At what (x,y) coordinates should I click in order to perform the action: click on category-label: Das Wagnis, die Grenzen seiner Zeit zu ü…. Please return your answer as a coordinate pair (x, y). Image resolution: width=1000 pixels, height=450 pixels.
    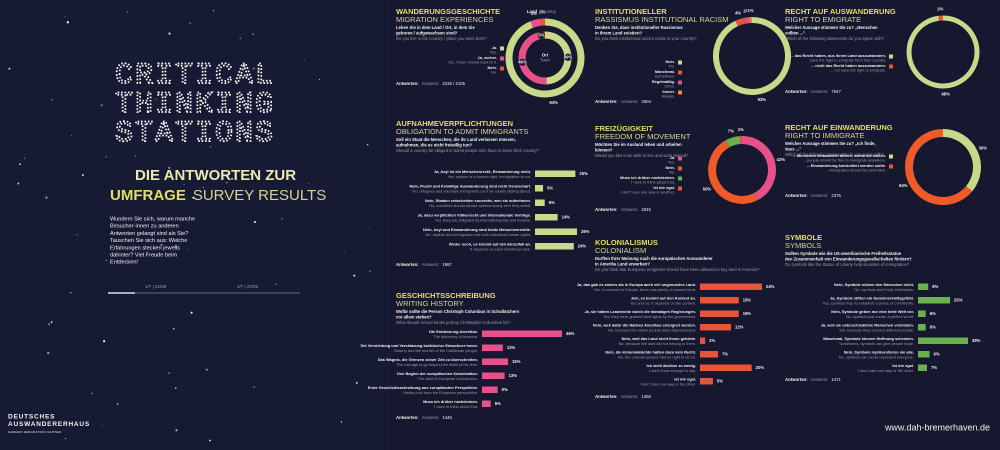
    Looking at the image, I should click on (428, 359).